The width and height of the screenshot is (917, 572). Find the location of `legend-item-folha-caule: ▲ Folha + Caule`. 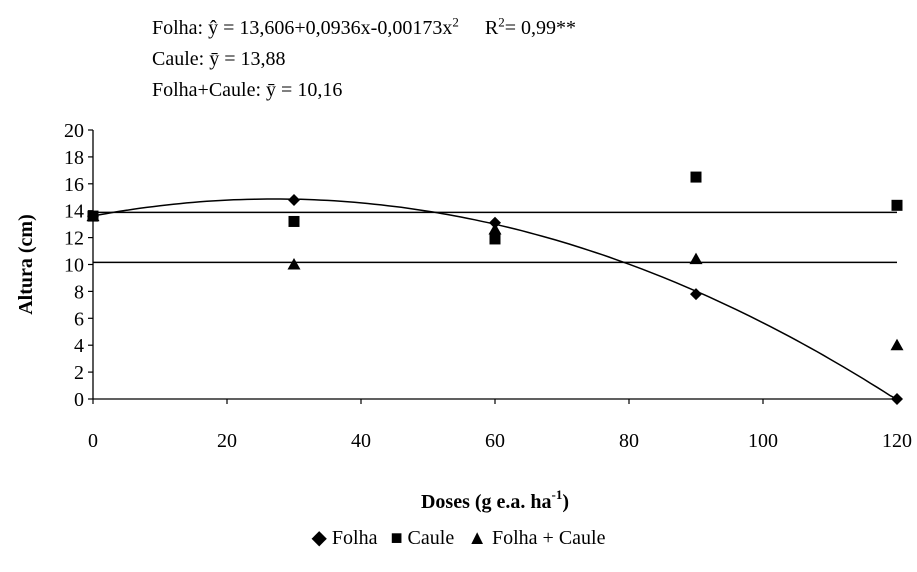

legend-item-folha-caule: ▲ Folha + Caule is located at coordinates (536, 538).